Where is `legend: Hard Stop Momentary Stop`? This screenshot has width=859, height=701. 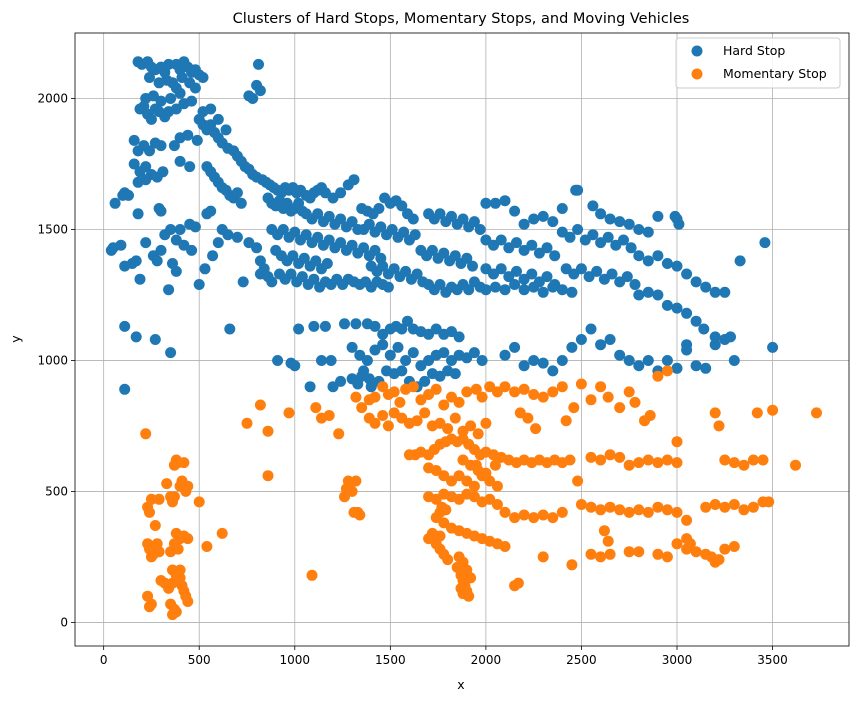
legend: Hard Stop Momentary Stop is located at coordinates (758, 63).